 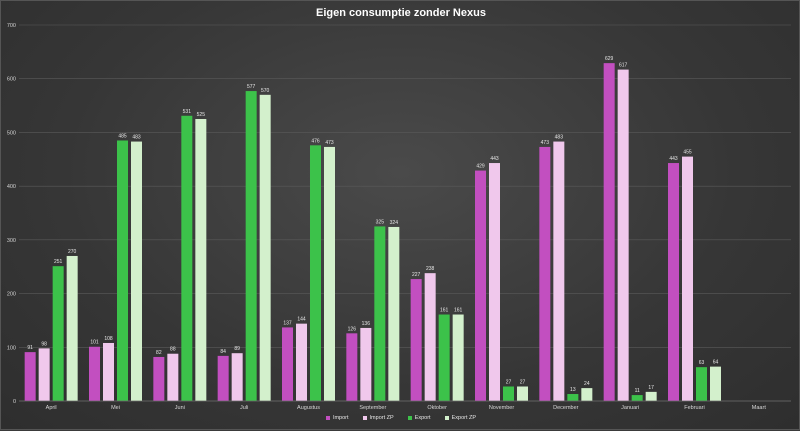 I want to click on legend-item: Import ZP, so click(x=378, y=418).